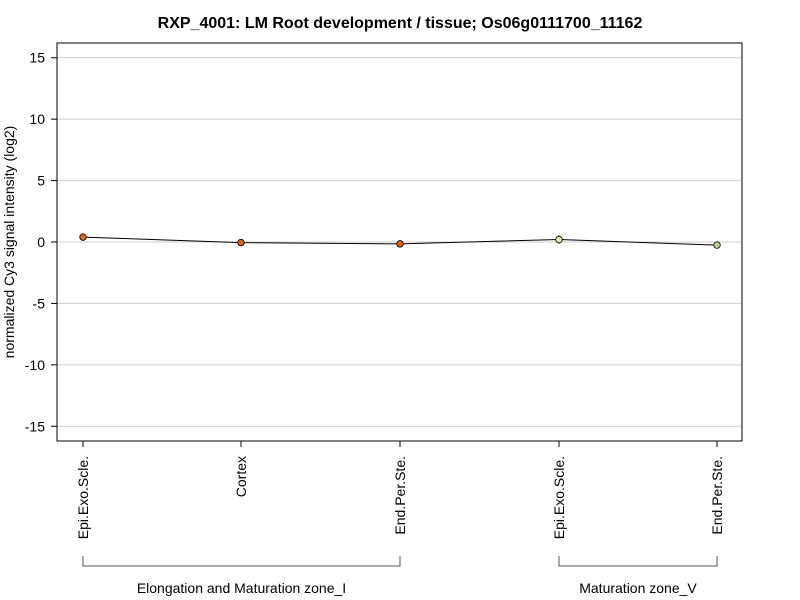 The image size is (800, 600). What do you see at coordinates (37, 58) in the screenshot?
I see `y-tick-label: 15` at bounding box center [37, 58].